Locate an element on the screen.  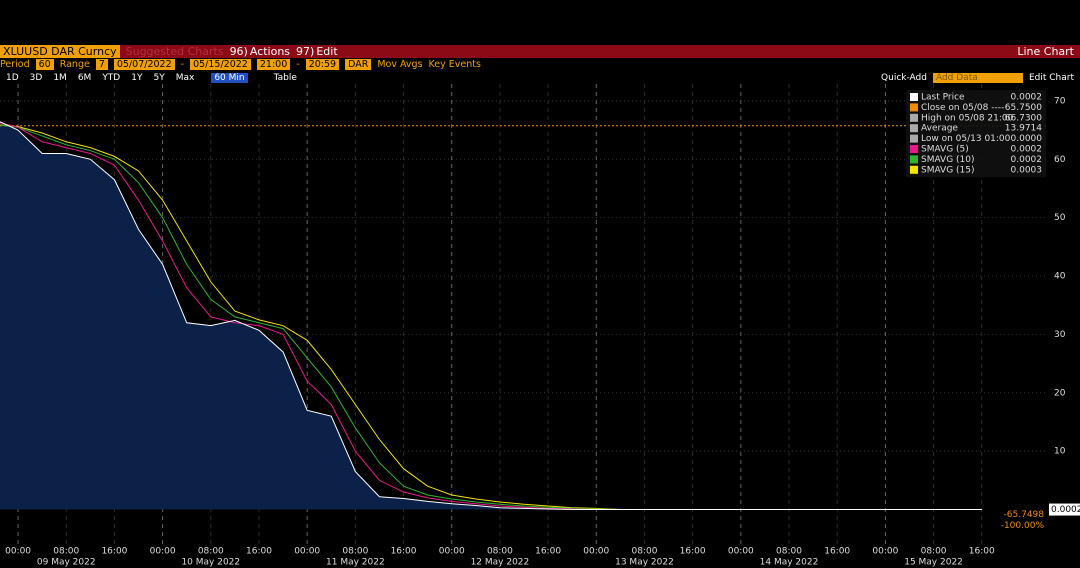
x-day-label: 14 May 2022 is located at coordinates (789, 563).